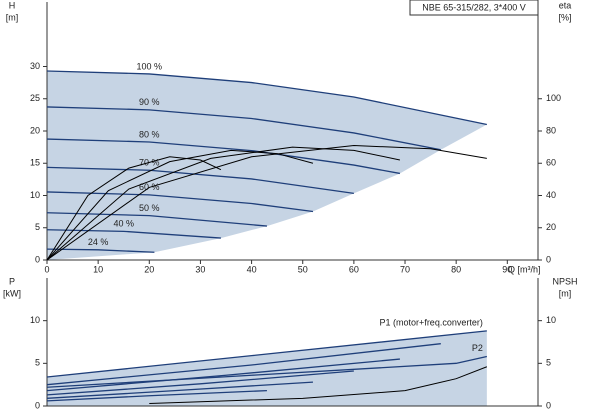 The width and height of the screenshot is (593, 415). Describe the element at coordinates (564, 17) in the screenshot. I see `y2-unit: [%]` at that location.